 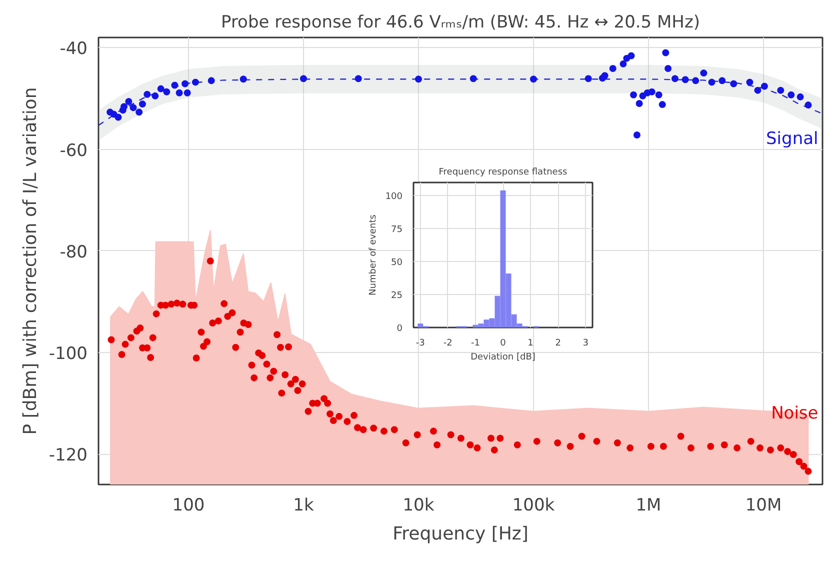 I want to click on y-tick-label: 100, so click(x=394, y=197).